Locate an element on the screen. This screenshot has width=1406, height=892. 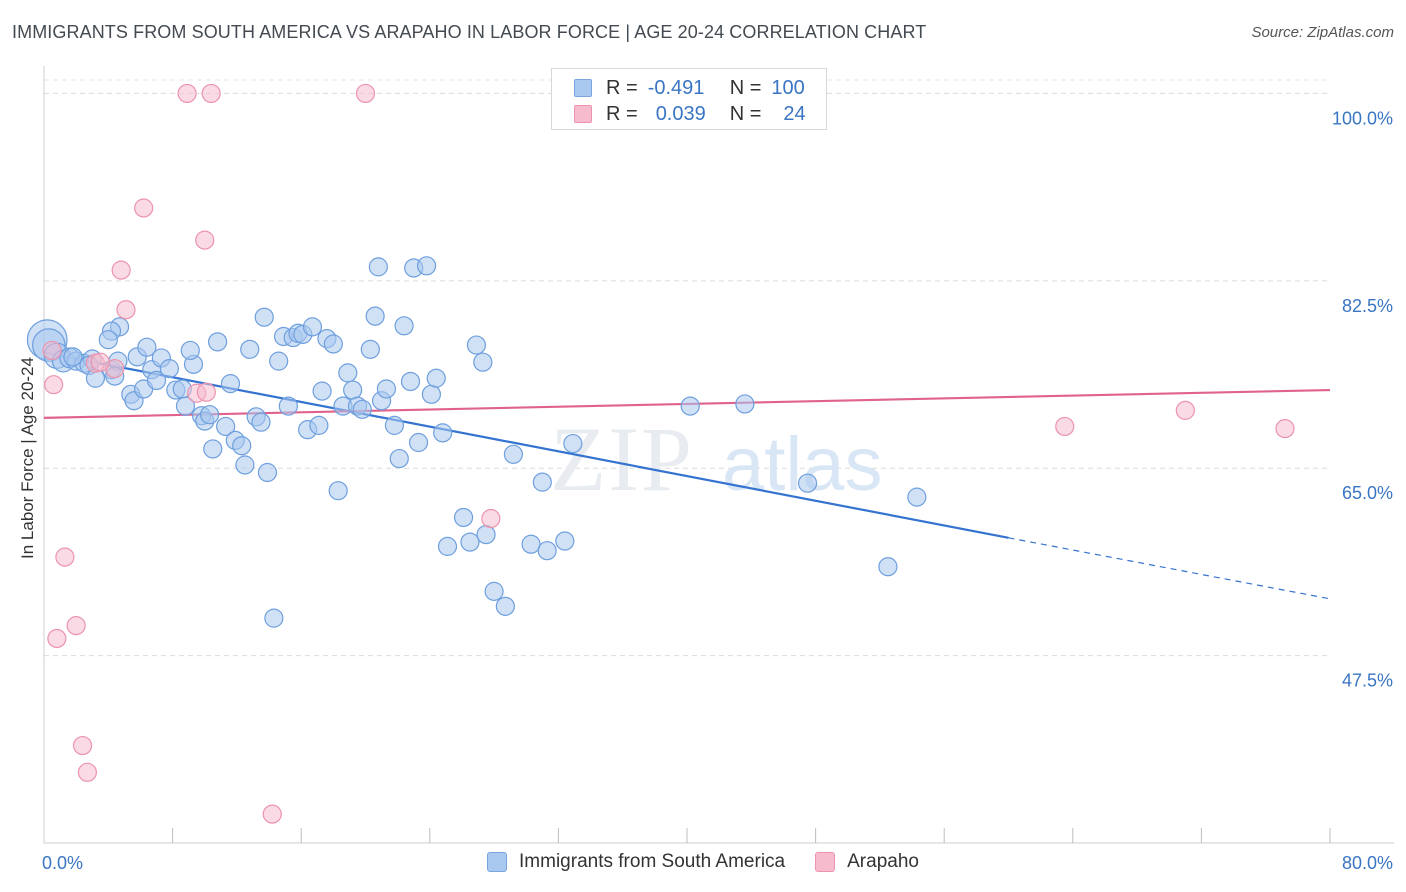
legend-label: Immigrants from South America is located at coordinates (652, 861).